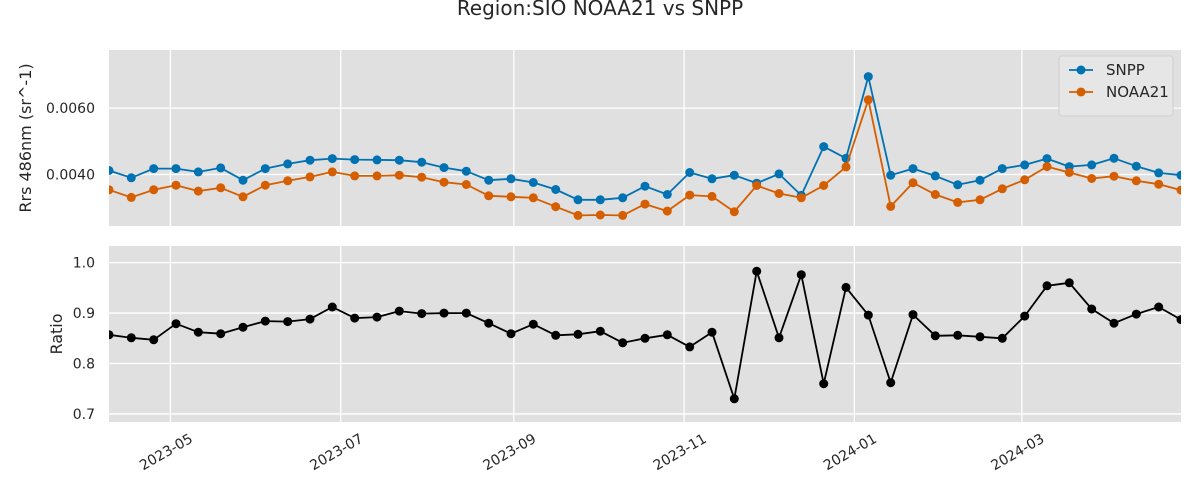 The width and height of the screenshot is (1200, 500). Describe the element at coordinates (56, 333) in the screenshot. I see `y-axis-label: Ratio` at that location.